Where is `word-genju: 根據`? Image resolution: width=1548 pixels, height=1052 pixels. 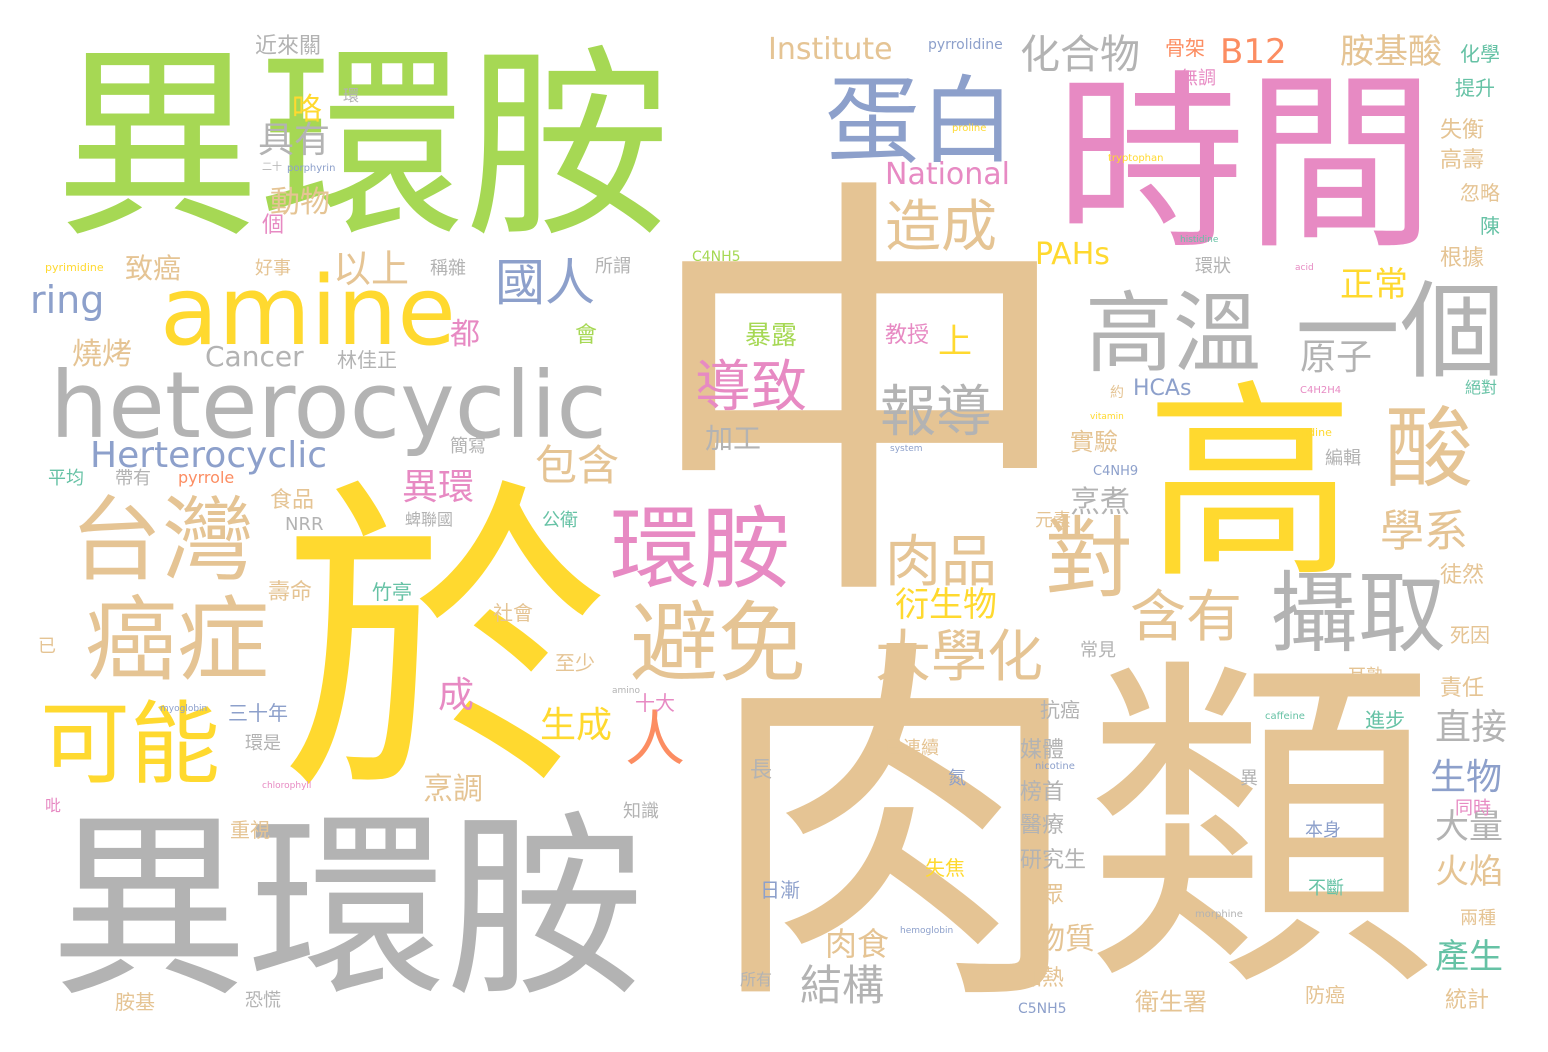
word-genju: 根據 is located at coordinates (1462, 258).